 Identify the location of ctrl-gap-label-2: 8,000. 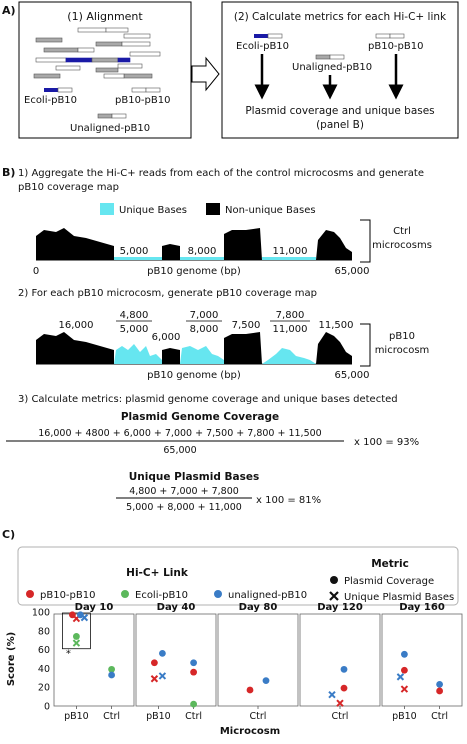
(202, 251).